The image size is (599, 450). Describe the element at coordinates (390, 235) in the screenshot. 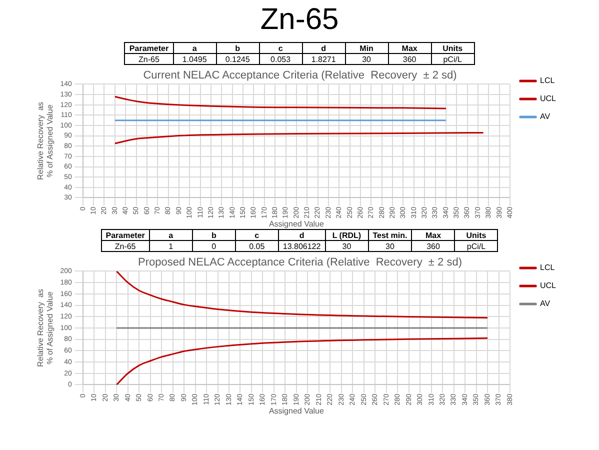

I see `text: Test min.` at that location.